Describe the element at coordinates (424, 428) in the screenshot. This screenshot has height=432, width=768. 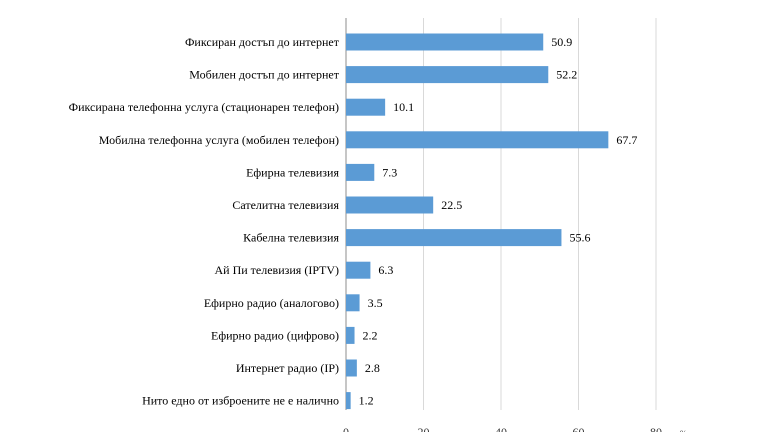
I see `x-tick-label: 20` at that location.